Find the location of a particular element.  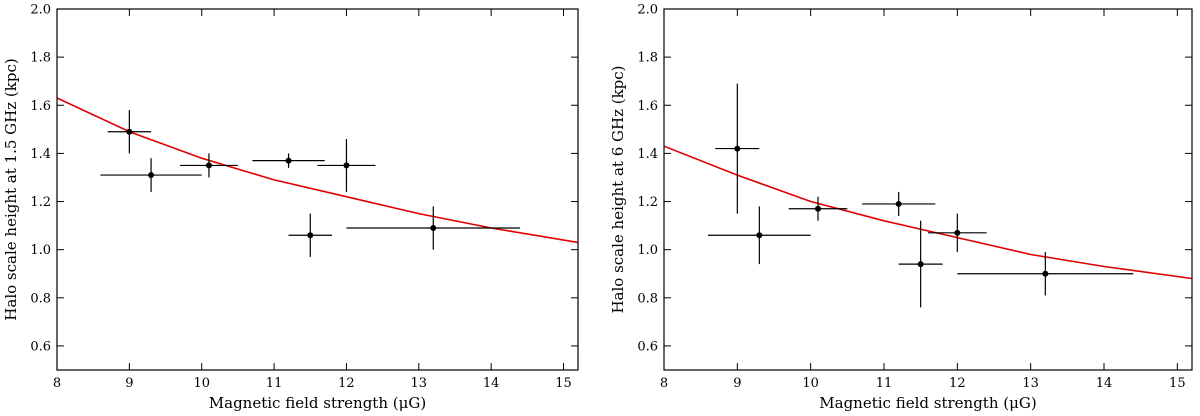

y-axis-label: Halo scale height at 1.5 GHz (kpc) is located at coordinates (11, 189).